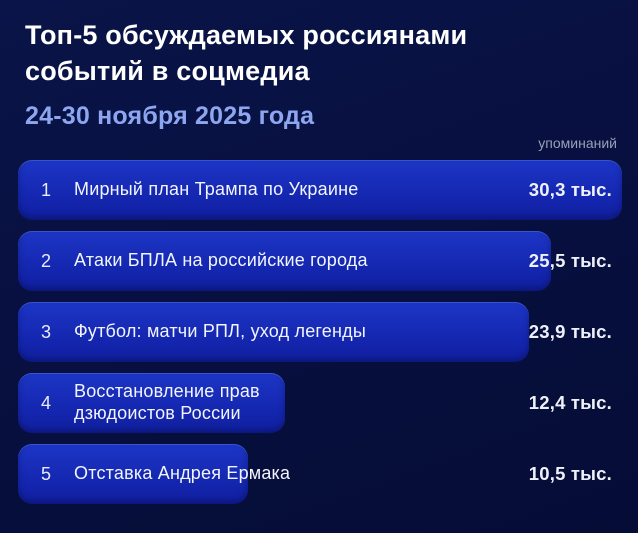 Image resolution: width=638 pixels, height=533 pixels. I want to click on event-label: Атаки БПЛА на российские города, so click(221, 260).